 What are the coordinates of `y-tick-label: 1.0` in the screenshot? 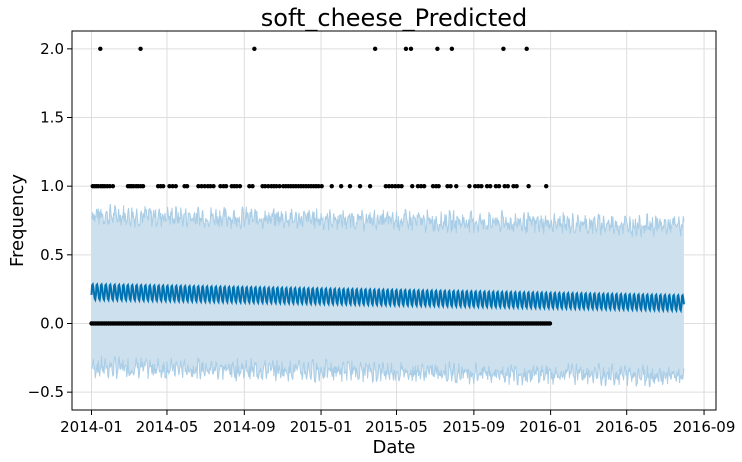 It's located at (52, 186).